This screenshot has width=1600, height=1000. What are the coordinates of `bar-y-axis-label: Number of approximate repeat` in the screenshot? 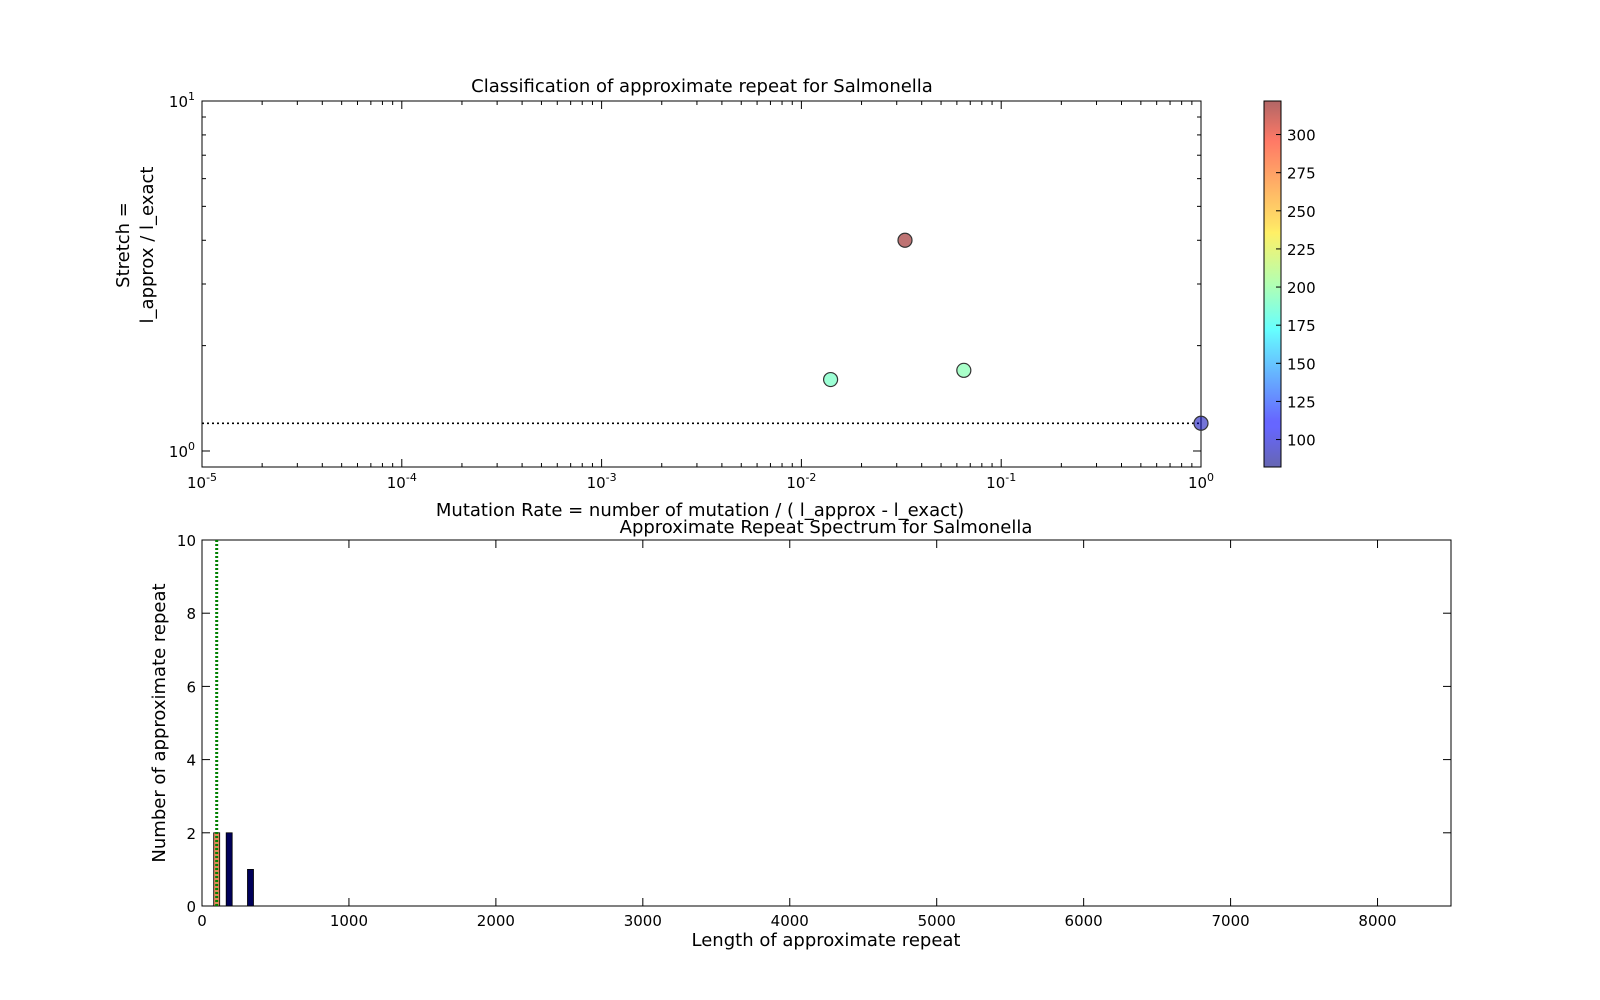 It's located at (159, 722).